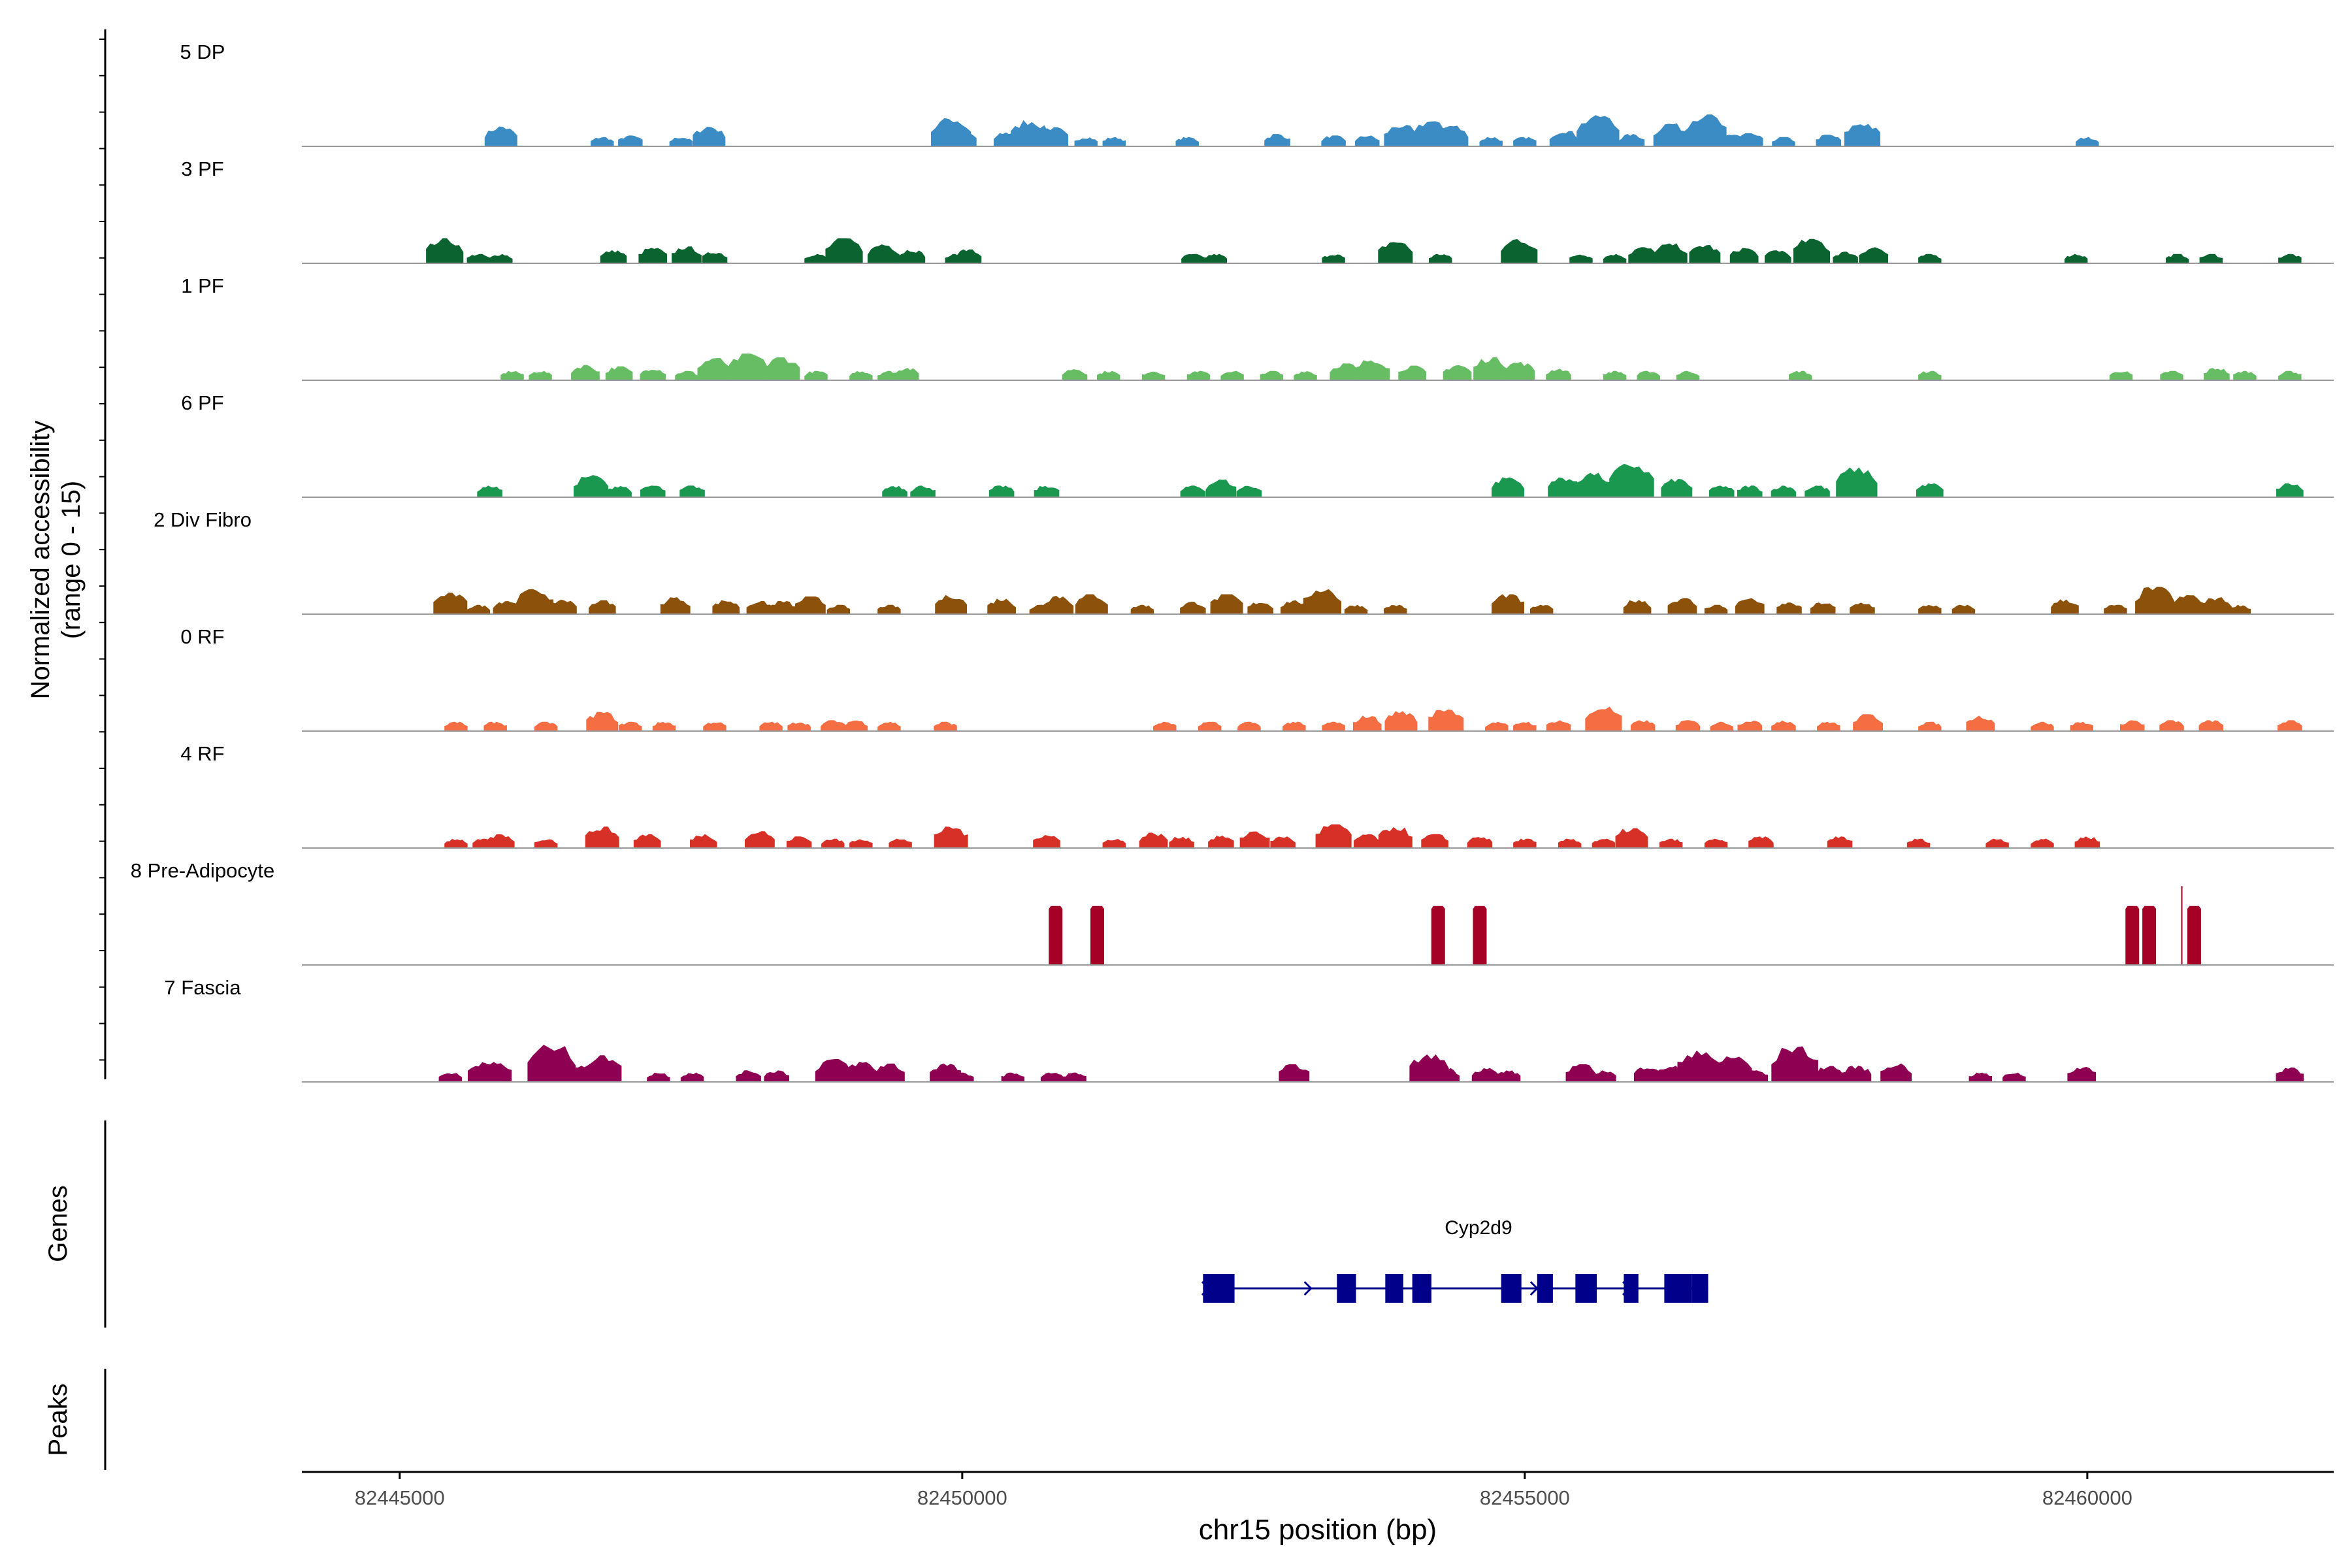 The height and width of the screenshot is (1568, 2352). What do you see at coordinates (1257, 327) in the screenshot?
I see `track-1-pf: 1 PF` at bounding box center [1257, 327].